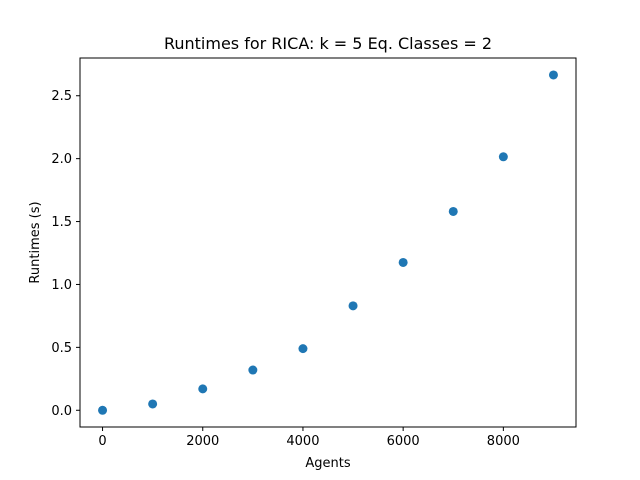 This screenshot has width=640, height=480. Describe the element at coordinates (35, 242) in the screenshot. I see `y-axis-label: Runtimes (s)` at that location.